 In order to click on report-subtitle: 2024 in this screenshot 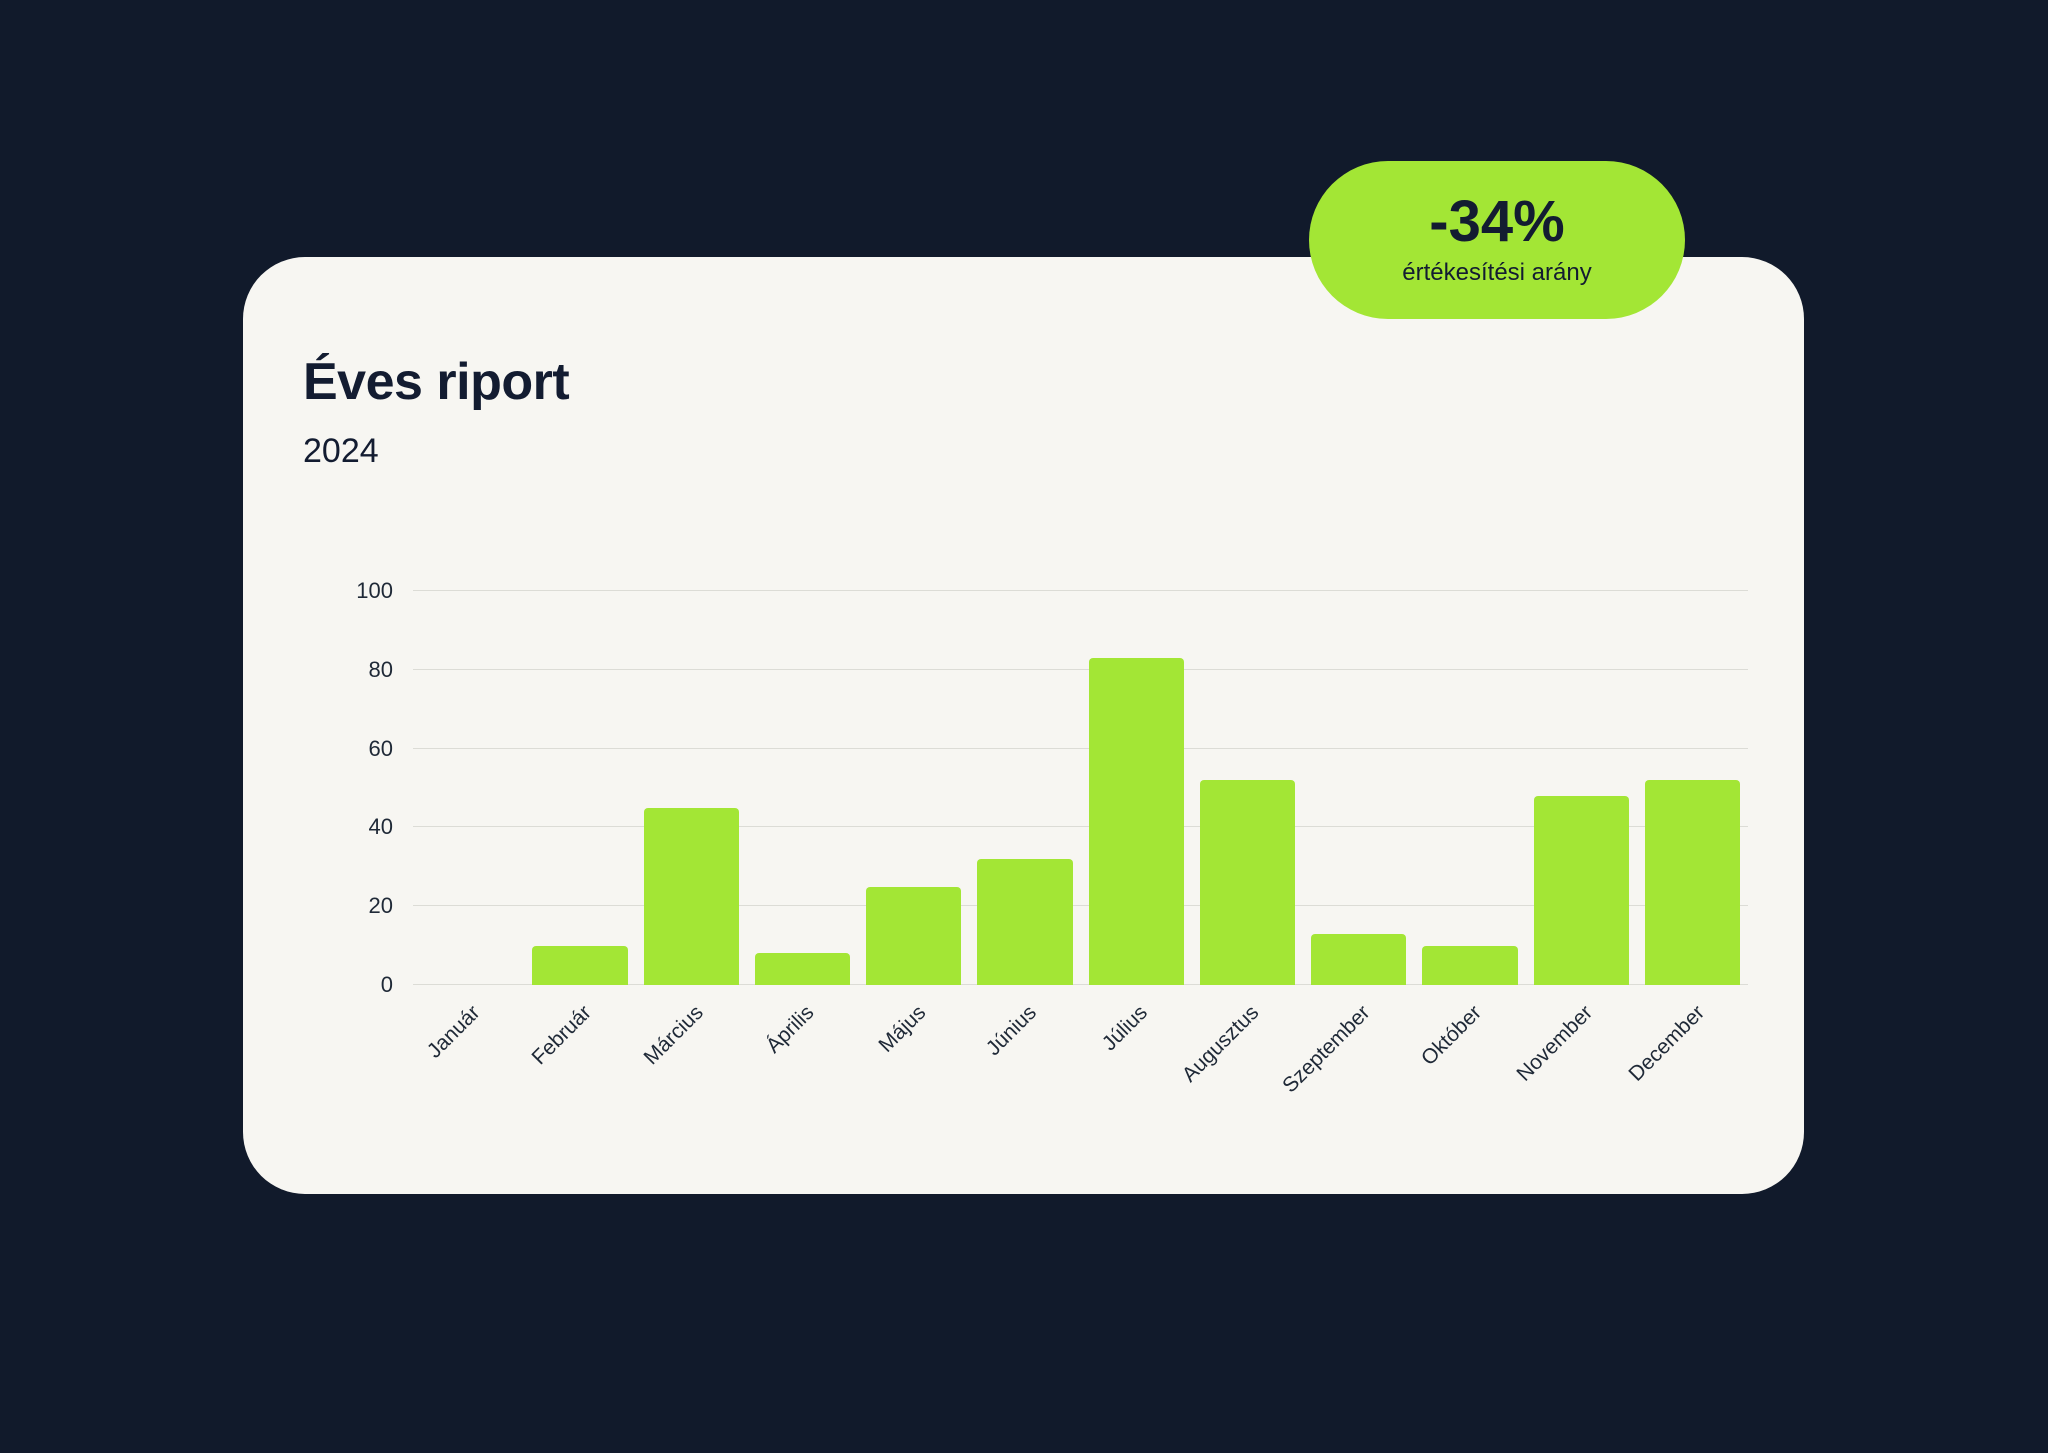, I will do `click(341, 451)`.